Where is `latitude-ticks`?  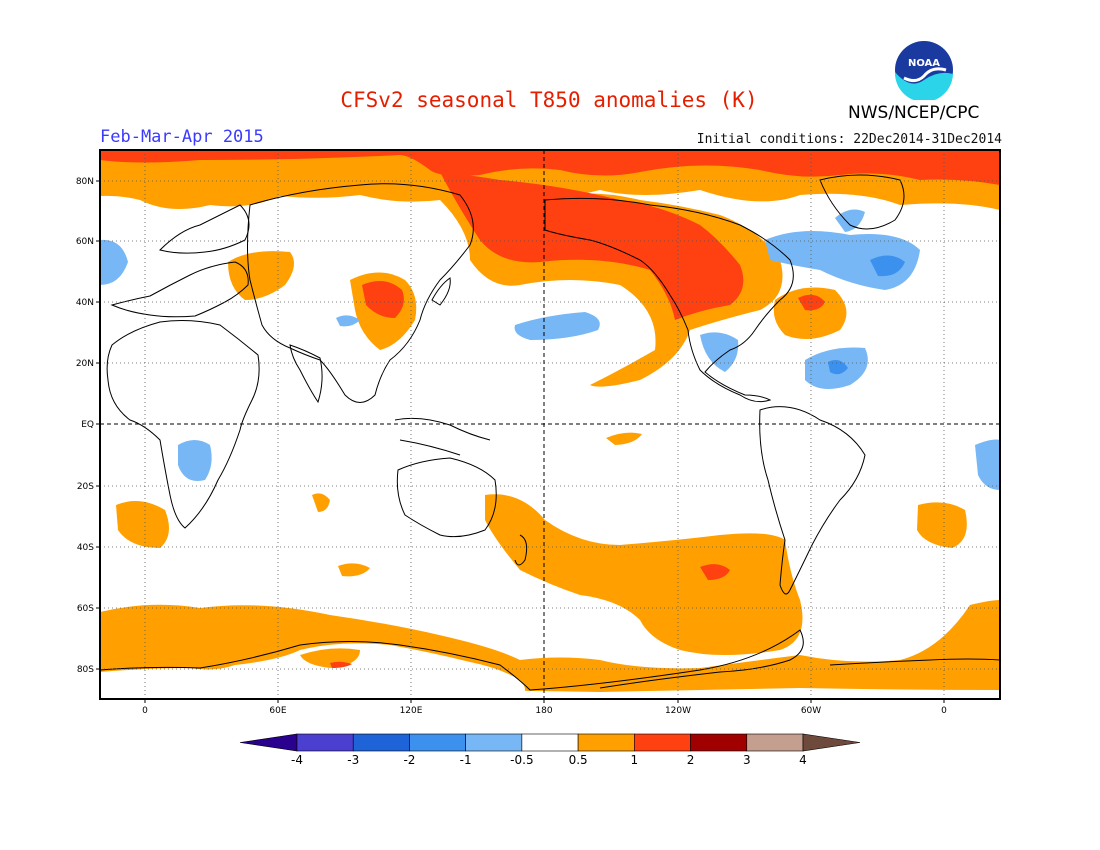
latitude-ticks is located at coordinates (98, 425).